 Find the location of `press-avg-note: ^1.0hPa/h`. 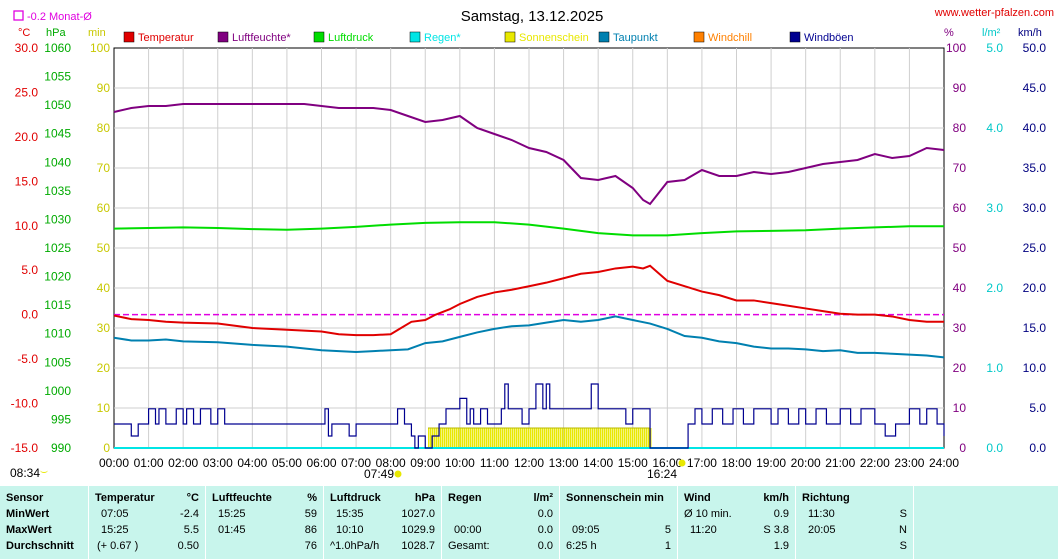

press-avg-note: ^1.0hPa/h is located at coordinates (355, 546).